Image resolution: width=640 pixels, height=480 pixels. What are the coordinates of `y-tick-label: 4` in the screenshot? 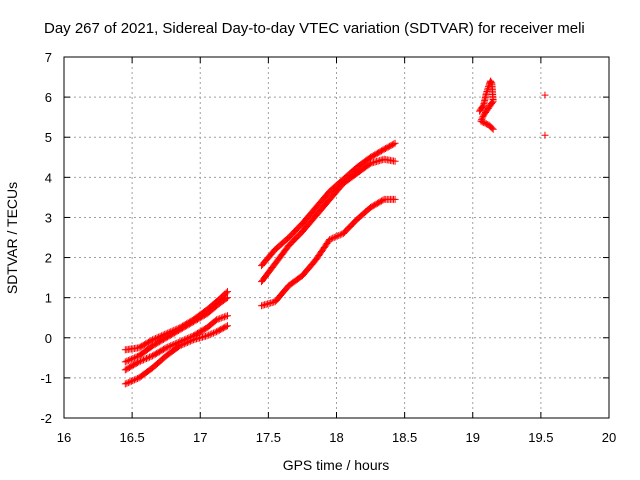 It's located at (48, 177).